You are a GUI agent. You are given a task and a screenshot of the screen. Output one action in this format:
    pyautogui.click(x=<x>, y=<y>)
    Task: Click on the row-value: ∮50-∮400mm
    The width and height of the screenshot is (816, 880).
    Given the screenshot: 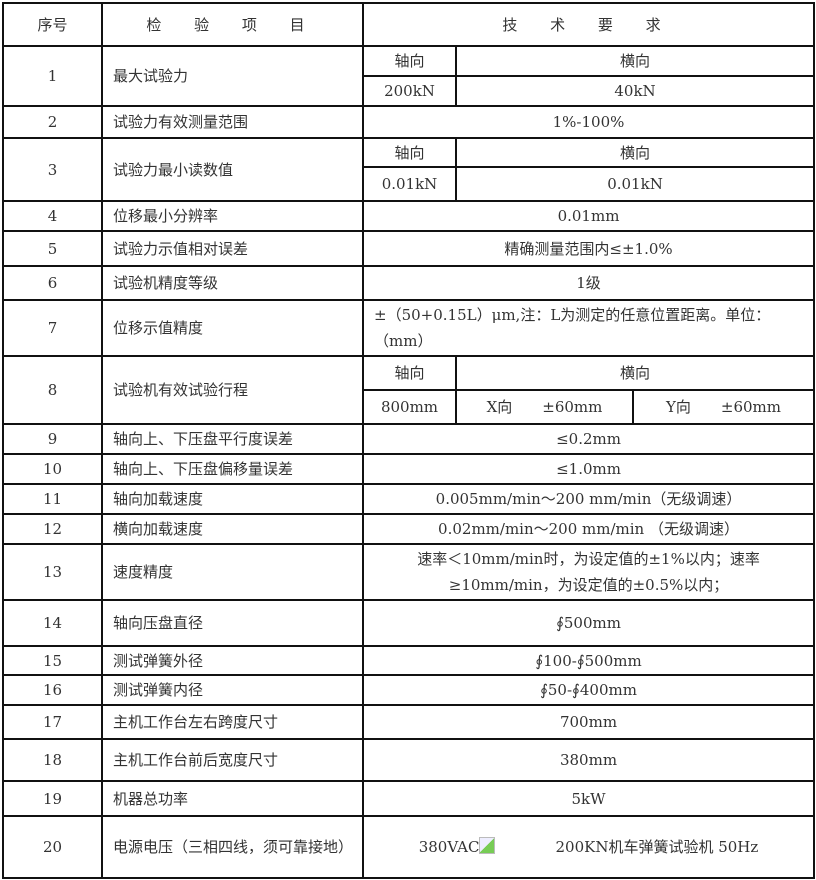 What is the action you would take?
    pyautogui.click(x=588, y=690)
    